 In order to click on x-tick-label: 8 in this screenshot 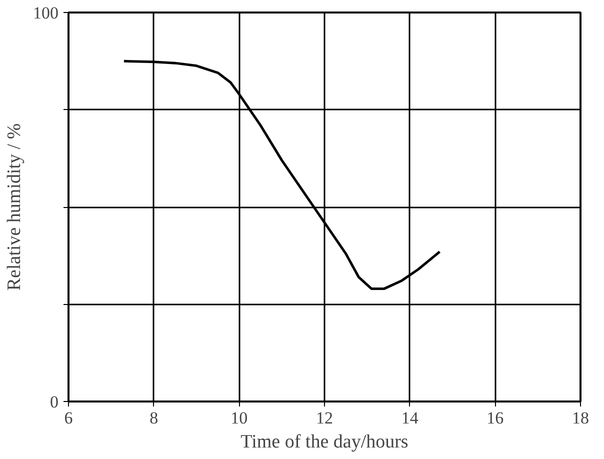, I will do `click(154, 418)`.